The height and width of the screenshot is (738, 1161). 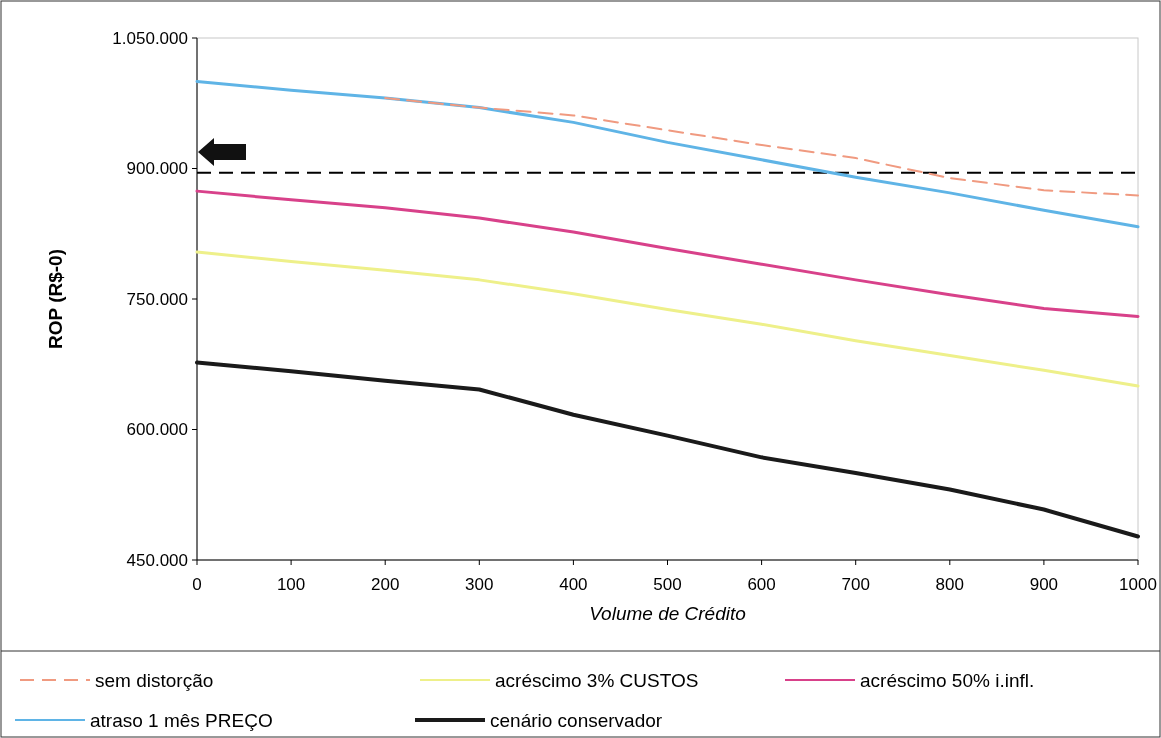 What do you see at coordinates (1044, 584) in the screenshot?
I see `x-tick-label: 900` at bounding box center [1044, 584].